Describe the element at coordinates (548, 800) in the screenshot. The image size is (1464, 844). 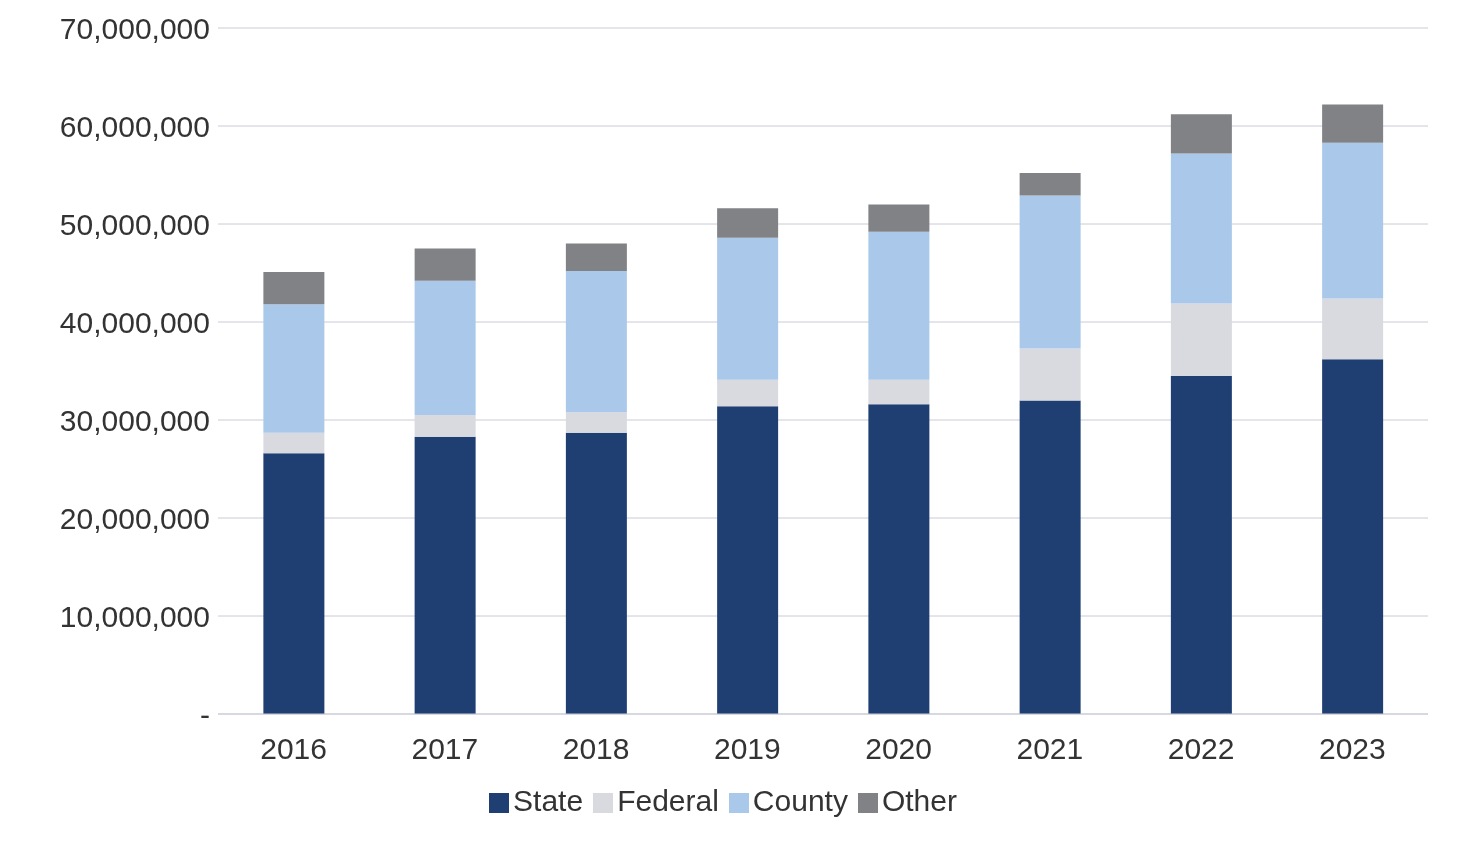
I see `legend-label: State` at that location.